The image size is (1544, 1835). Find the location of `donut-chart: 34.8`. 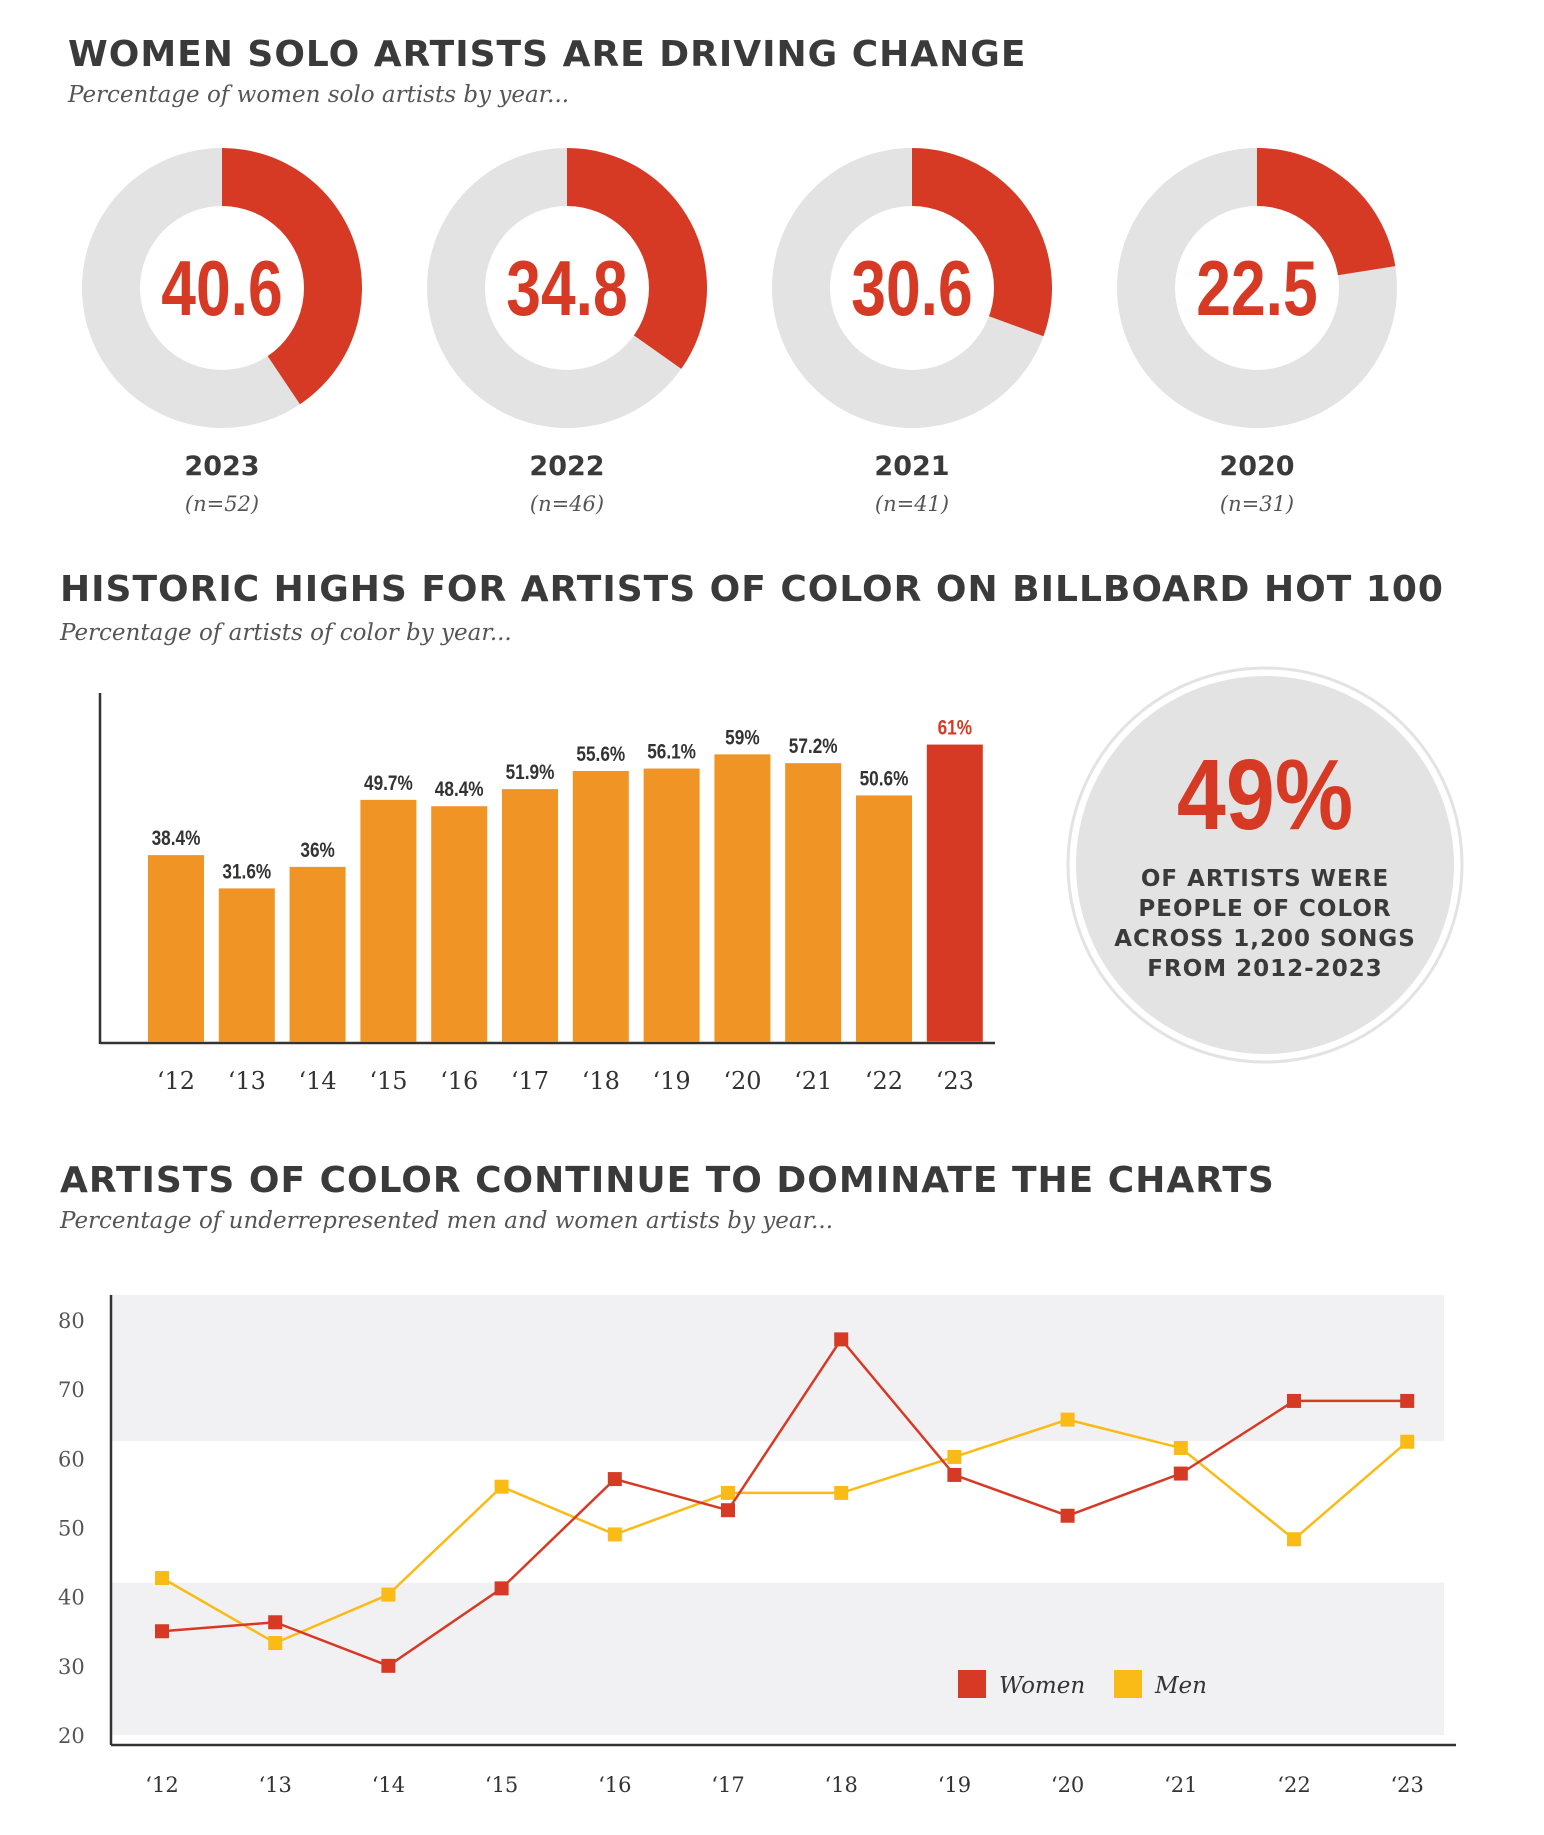

donut-chart: 34.8 is located at coordinates (567, 288).